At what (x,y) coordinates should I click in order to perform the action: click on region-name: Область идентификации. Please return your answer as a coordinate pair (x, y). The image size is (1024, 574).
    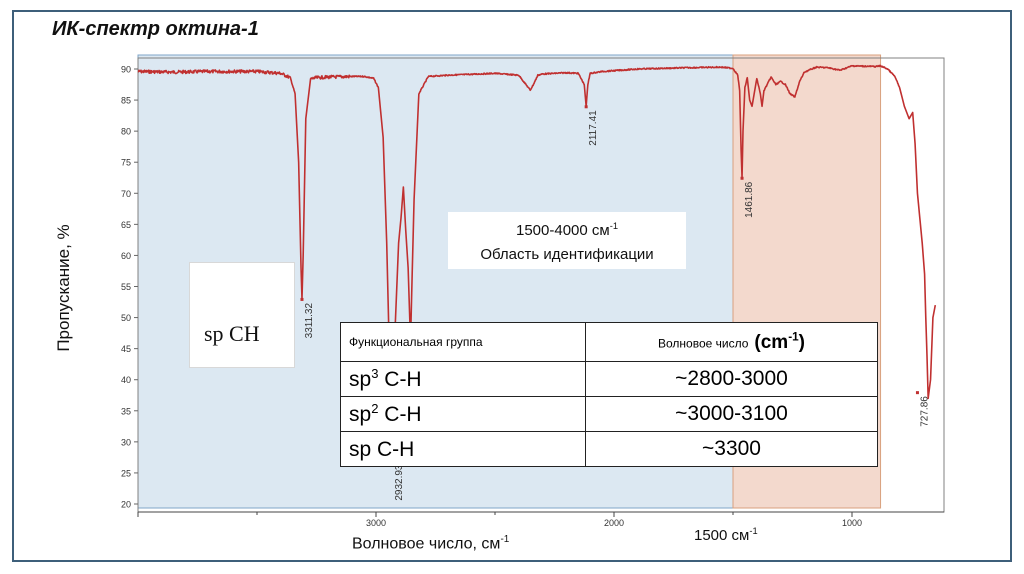
    Looking at the image, I should click on (567, 254).